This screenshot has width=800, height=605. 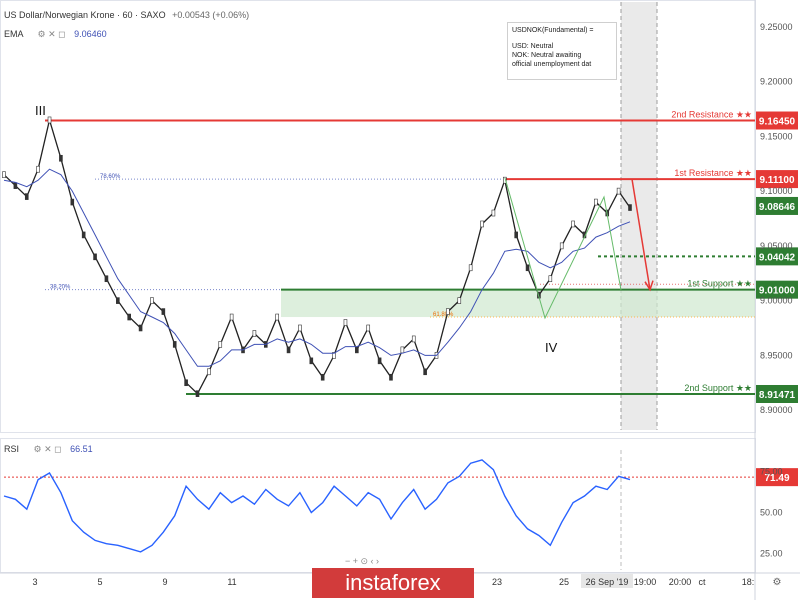 I want to click on rsi-value: 66.51, so click(x=81, y=449).